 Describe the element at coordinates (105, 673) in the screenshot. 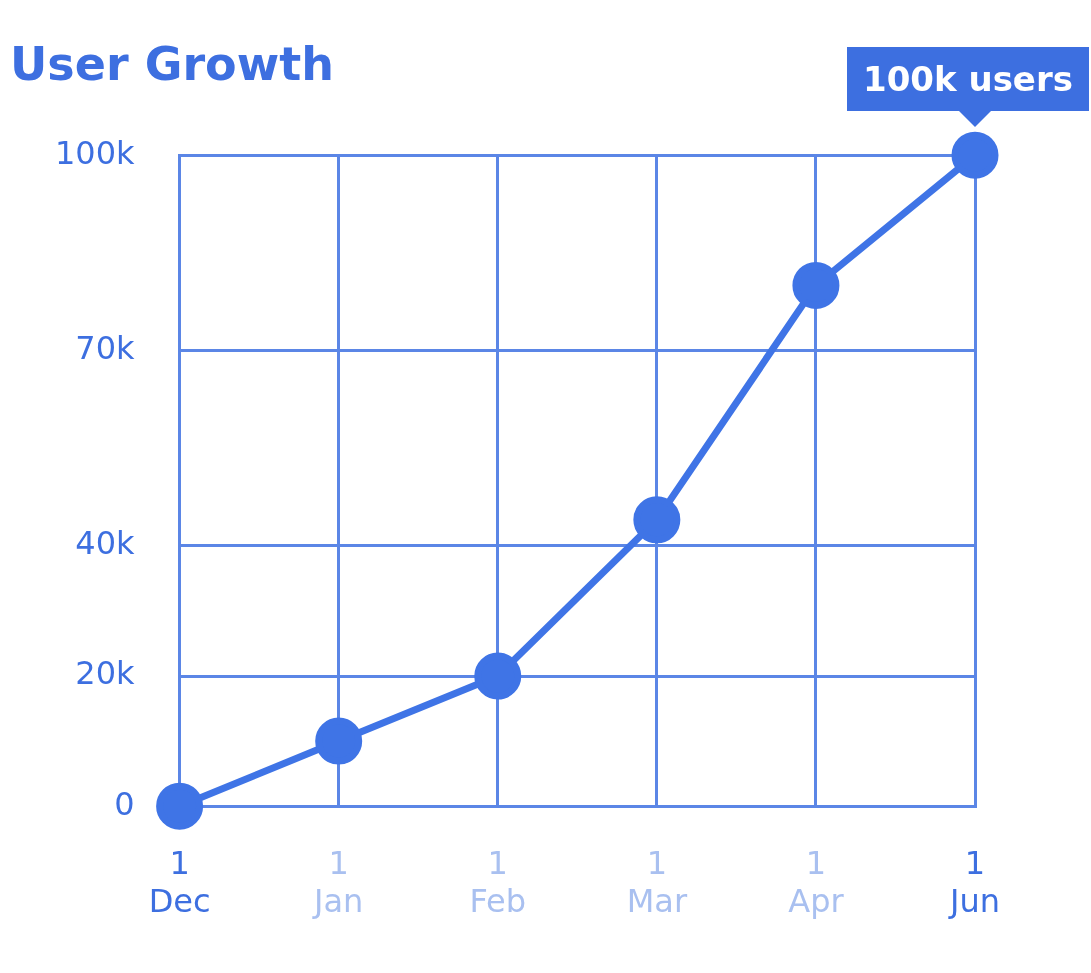

I see `y-tick-label: 20k` at that location.